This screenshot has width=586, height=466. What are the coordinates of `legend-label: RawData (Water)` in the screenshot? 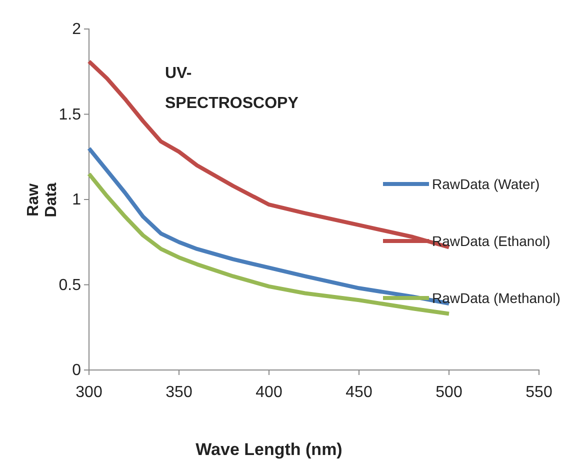 It's located at (486, 184).